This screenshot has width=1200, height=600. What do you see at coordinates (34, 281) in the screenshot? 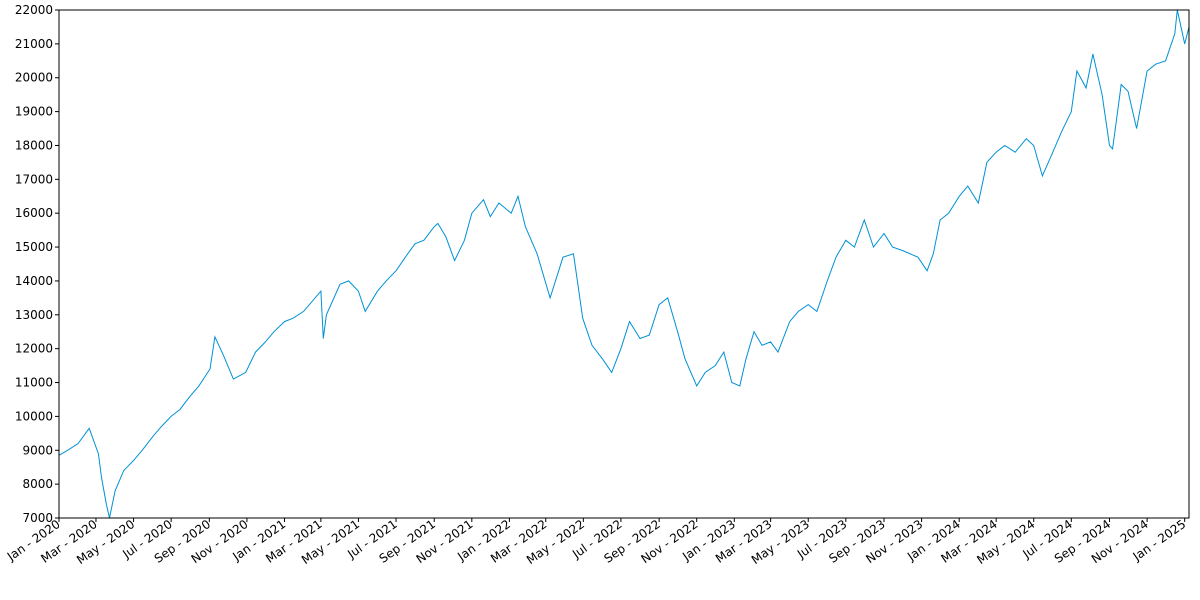
I see `y-tick-label: 14000` at bounding box center [34, 281].